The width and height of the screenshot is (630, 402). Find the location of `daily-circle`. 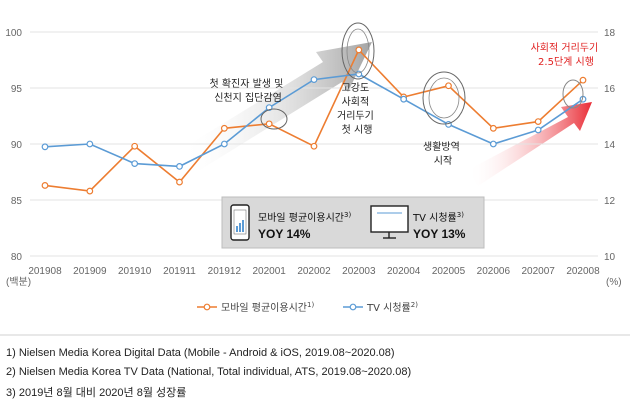

daily-circle is located at coordinates (444, 98).